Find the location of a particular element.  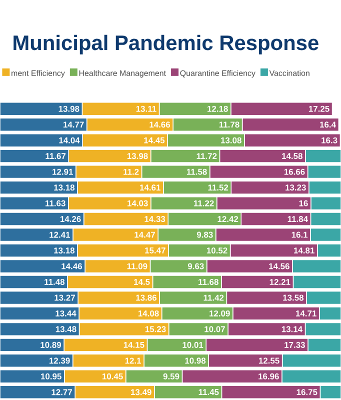

data-label: 11.68 is located at coordinates (208, 281).